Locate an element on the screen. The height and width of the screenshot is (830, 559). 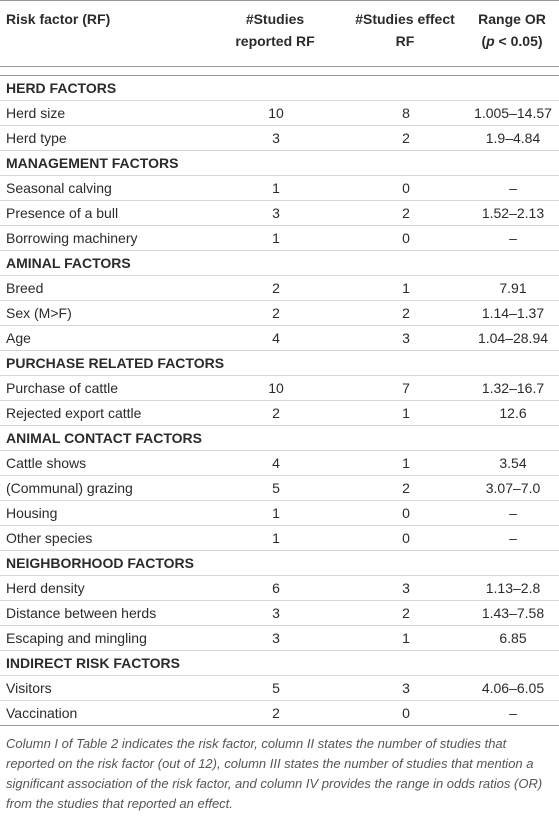
data-row: Herd type 3 2 1.9–4.84 is located at coordinates (279, 138).